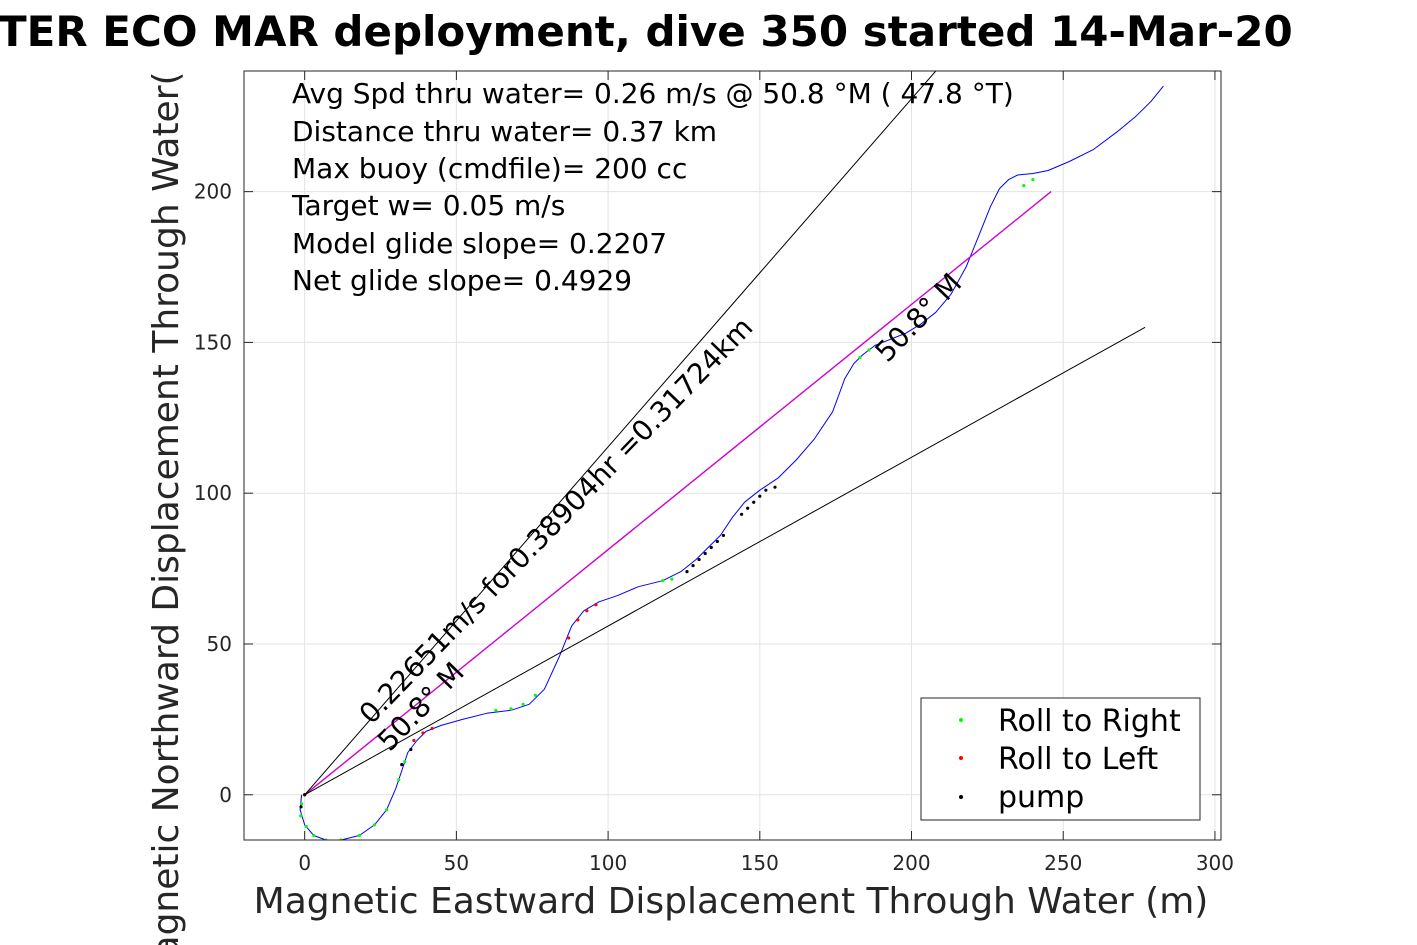 The height and width of the screenshot is (945, 1417). Describe the element at coordinates (213, 493) in the screenshot. I see `y-tick-label: 100` at that location.